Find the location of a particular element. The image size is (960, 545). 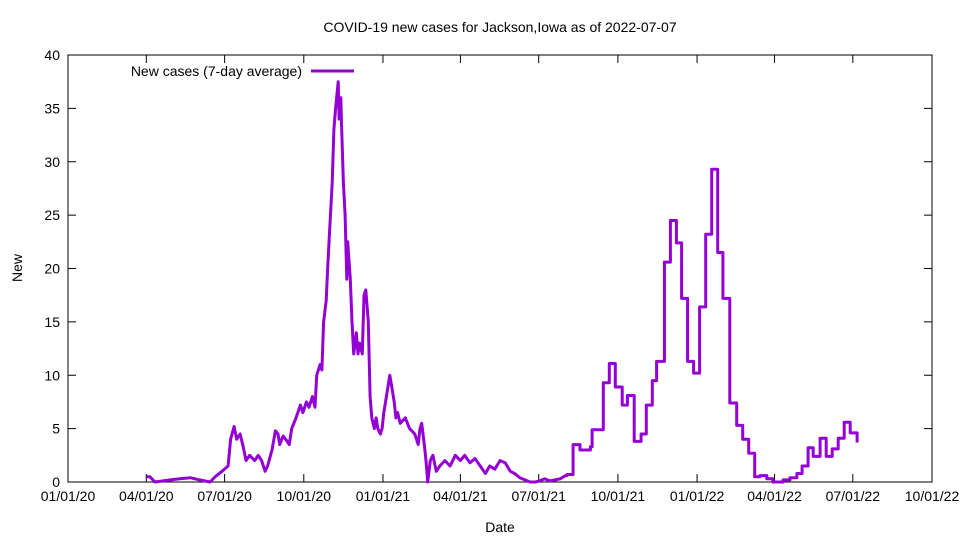

x-tick-label: 10/01/20 is located at coordinates (304, 496).